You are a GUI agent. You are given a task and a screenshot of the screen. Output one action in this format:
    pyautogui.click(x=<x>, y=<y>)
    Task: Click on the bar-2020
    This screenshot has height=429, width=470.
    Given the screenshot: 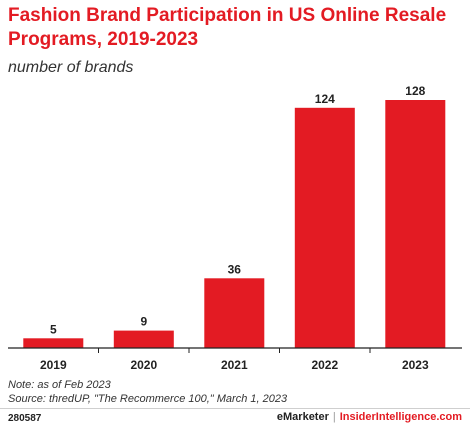 What is the action you would take?
    pyautogui.click(x=143, y=339)
    